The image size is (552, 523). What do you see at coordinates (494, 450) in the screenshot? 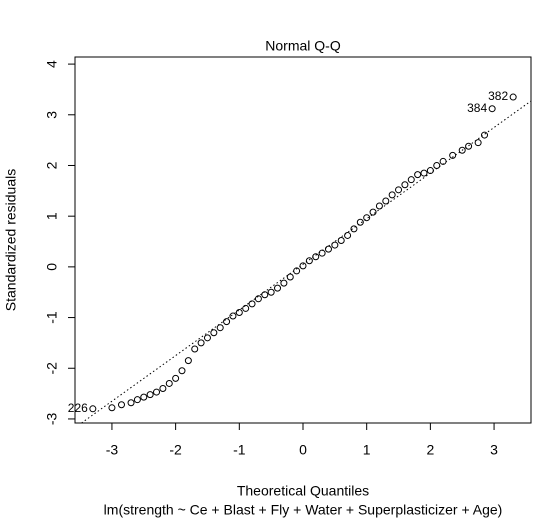
I see `x-tick-label: 3` at bounding box center [494, 450].